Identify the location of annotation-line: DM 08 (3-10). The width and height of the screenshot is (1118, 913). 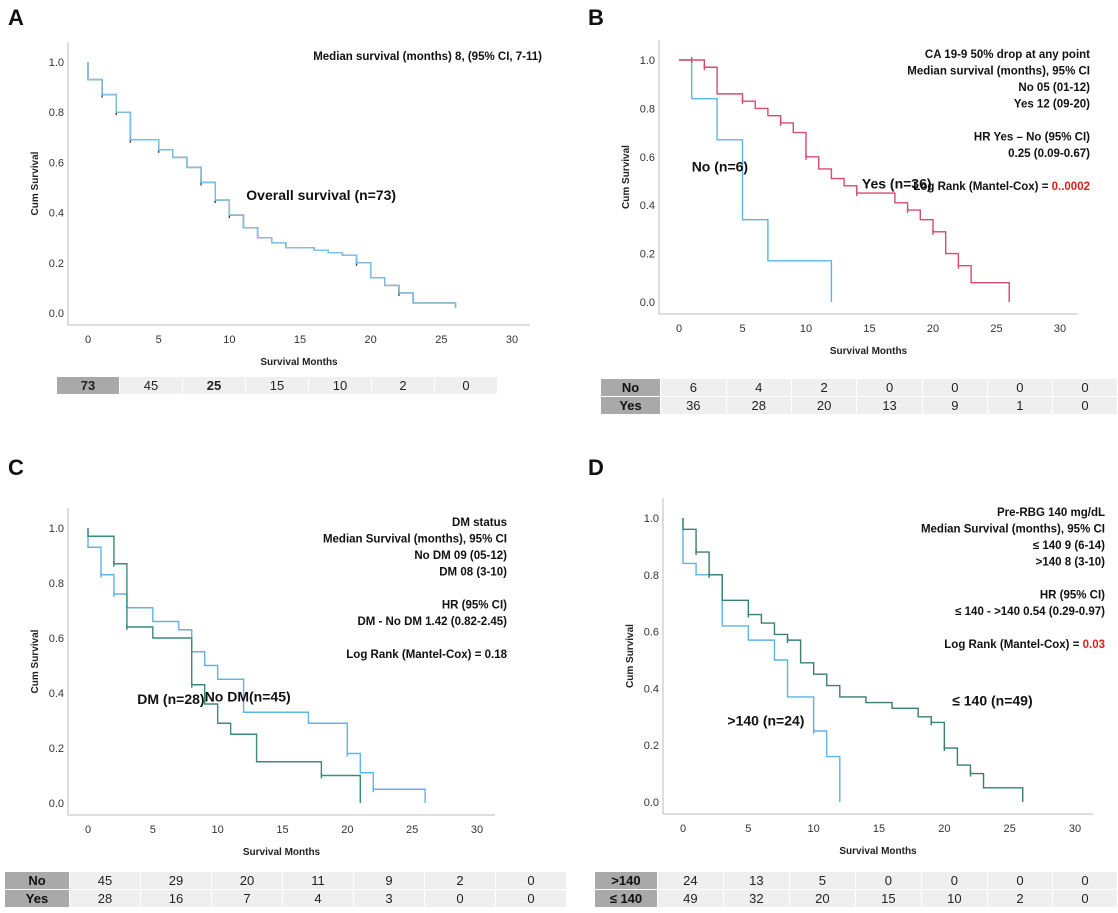
(473, 573).